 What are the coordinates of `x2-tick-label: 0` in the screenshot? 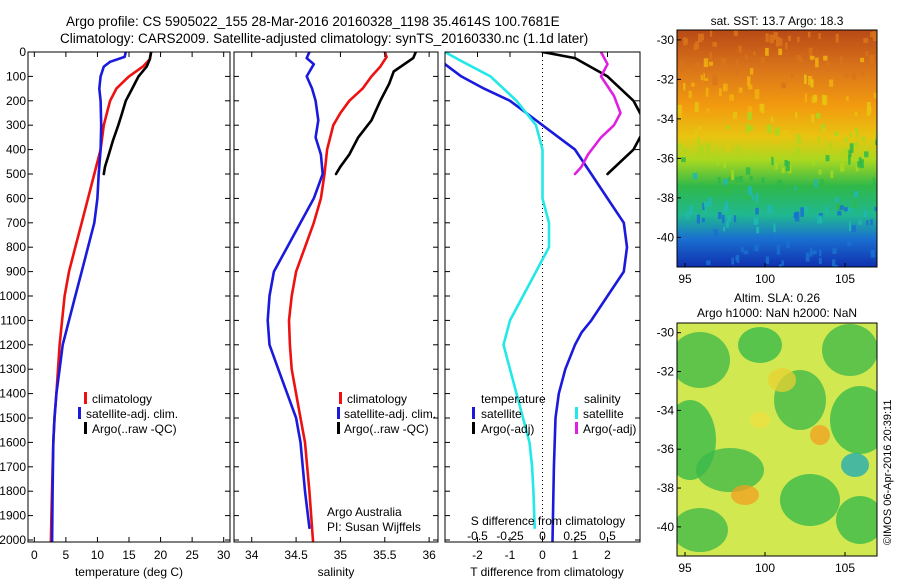 It's located at (542, 536).